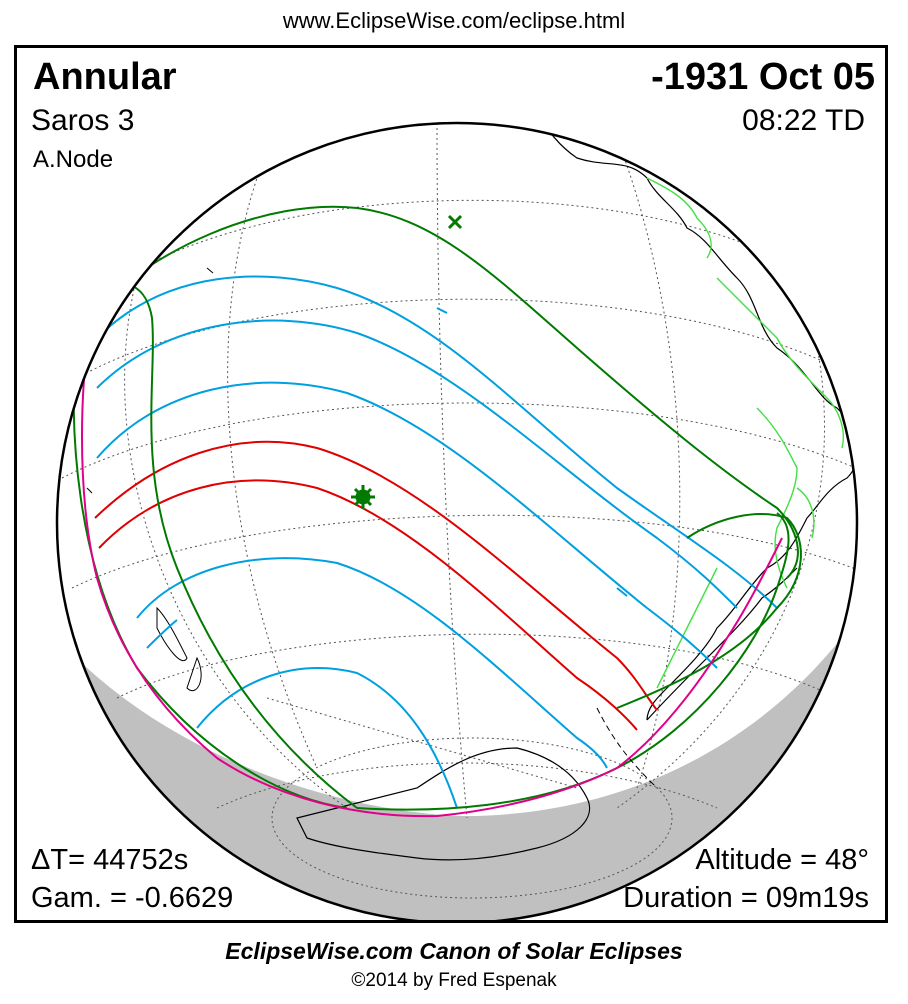  Describe the element at coordinates (105, 77) in the screenshot. I see `eclipse-type: Annular` at that location.